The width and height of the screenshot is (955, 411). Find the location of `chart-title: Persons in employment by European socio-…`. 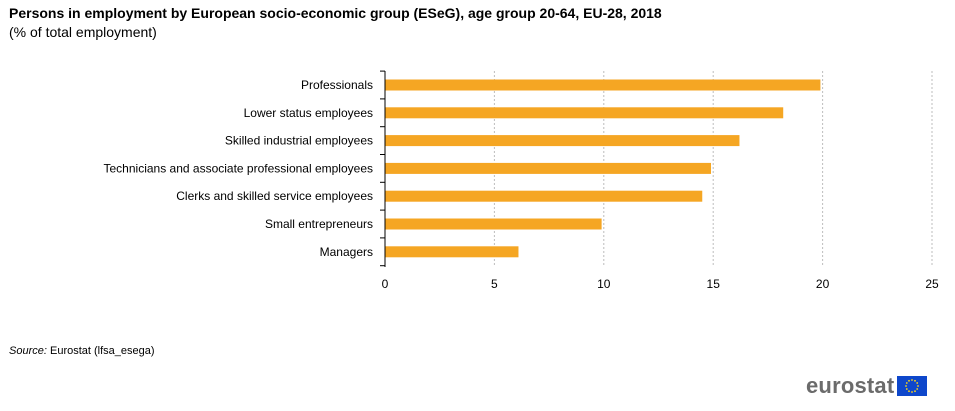

chart-title: Persons in employment by European socio-… is located at coordinates (335, 13).